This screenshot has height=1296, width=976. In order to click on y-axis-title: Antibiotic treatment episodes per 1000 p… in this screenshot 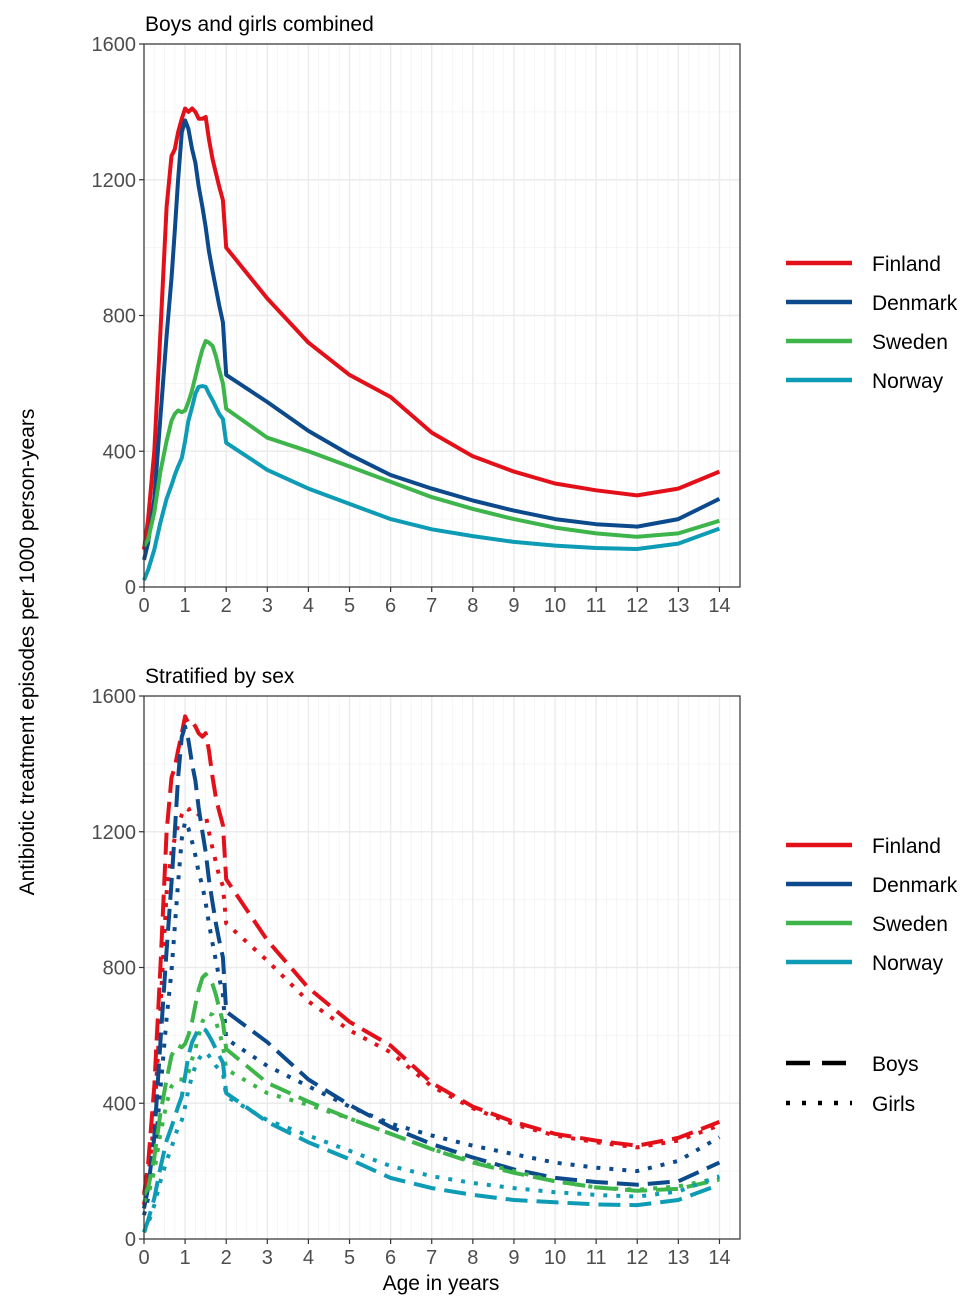, I will do `click(27, 652)`.